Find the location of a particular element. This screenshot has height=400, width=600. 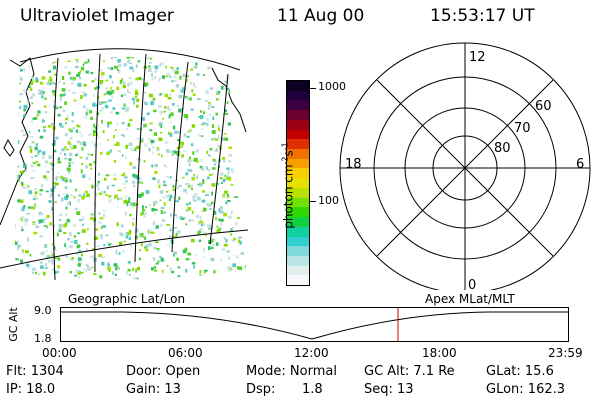

colorbar-swatch is located at coordinates (298, 202).